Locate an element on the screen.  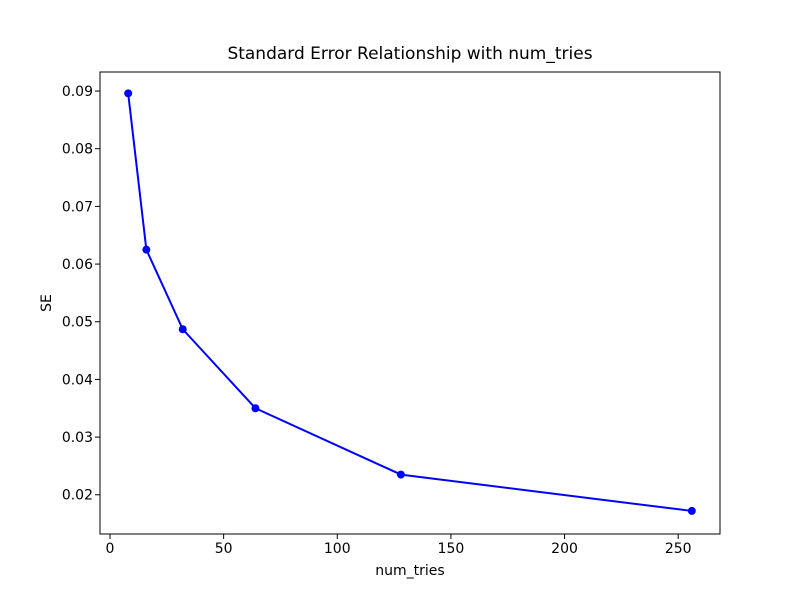
y-tick-label: 0.06 is located at coordinates (77, 265).